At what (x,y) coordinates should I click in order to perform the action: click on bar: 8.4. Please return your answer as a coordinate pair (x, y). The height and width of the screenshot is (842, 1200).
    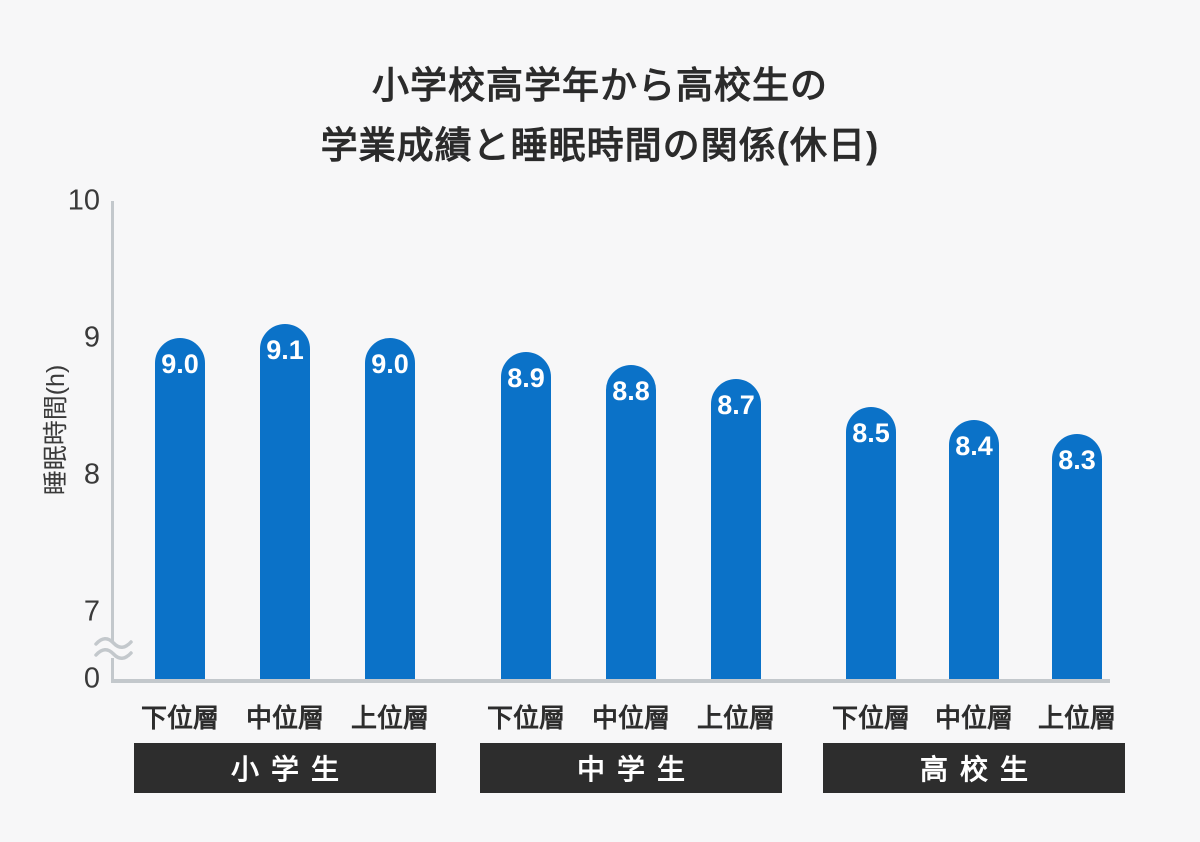
    Looking at the image, I should click on (974, 549).